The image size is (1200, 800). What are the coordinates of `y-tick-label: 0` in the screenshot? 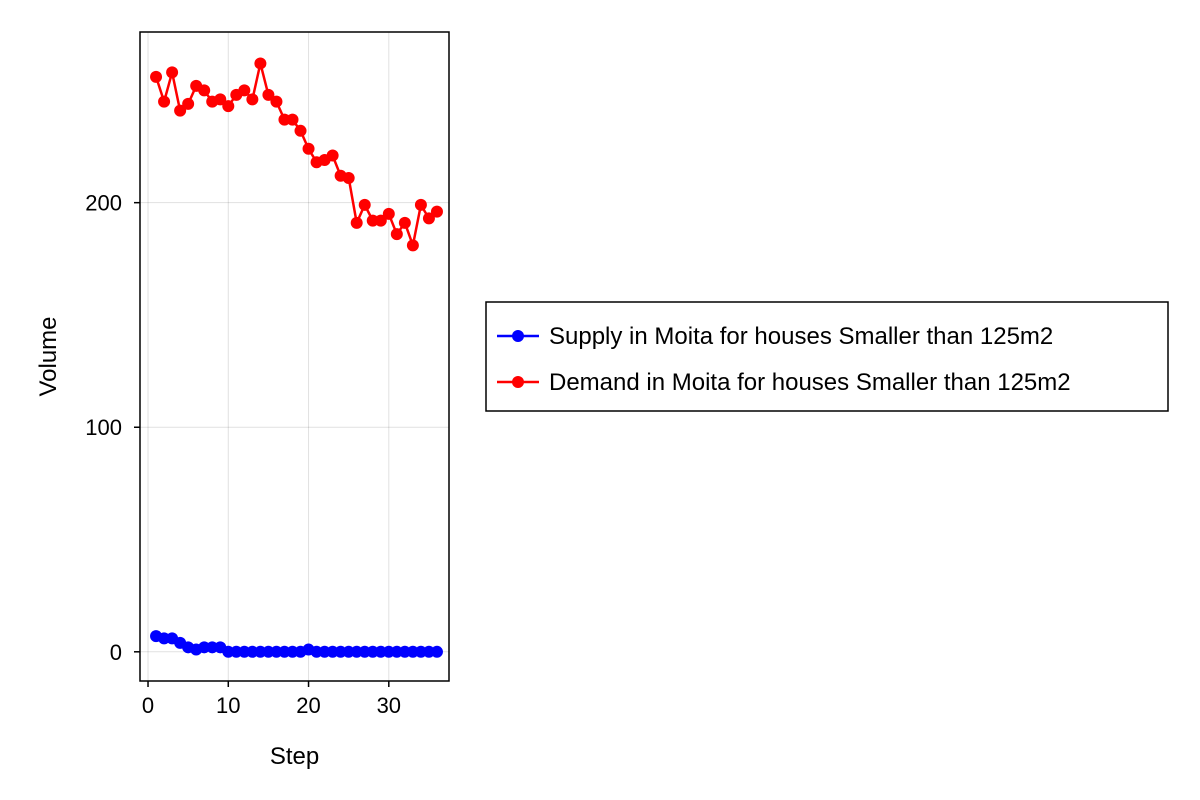 It's located at (116, 652).